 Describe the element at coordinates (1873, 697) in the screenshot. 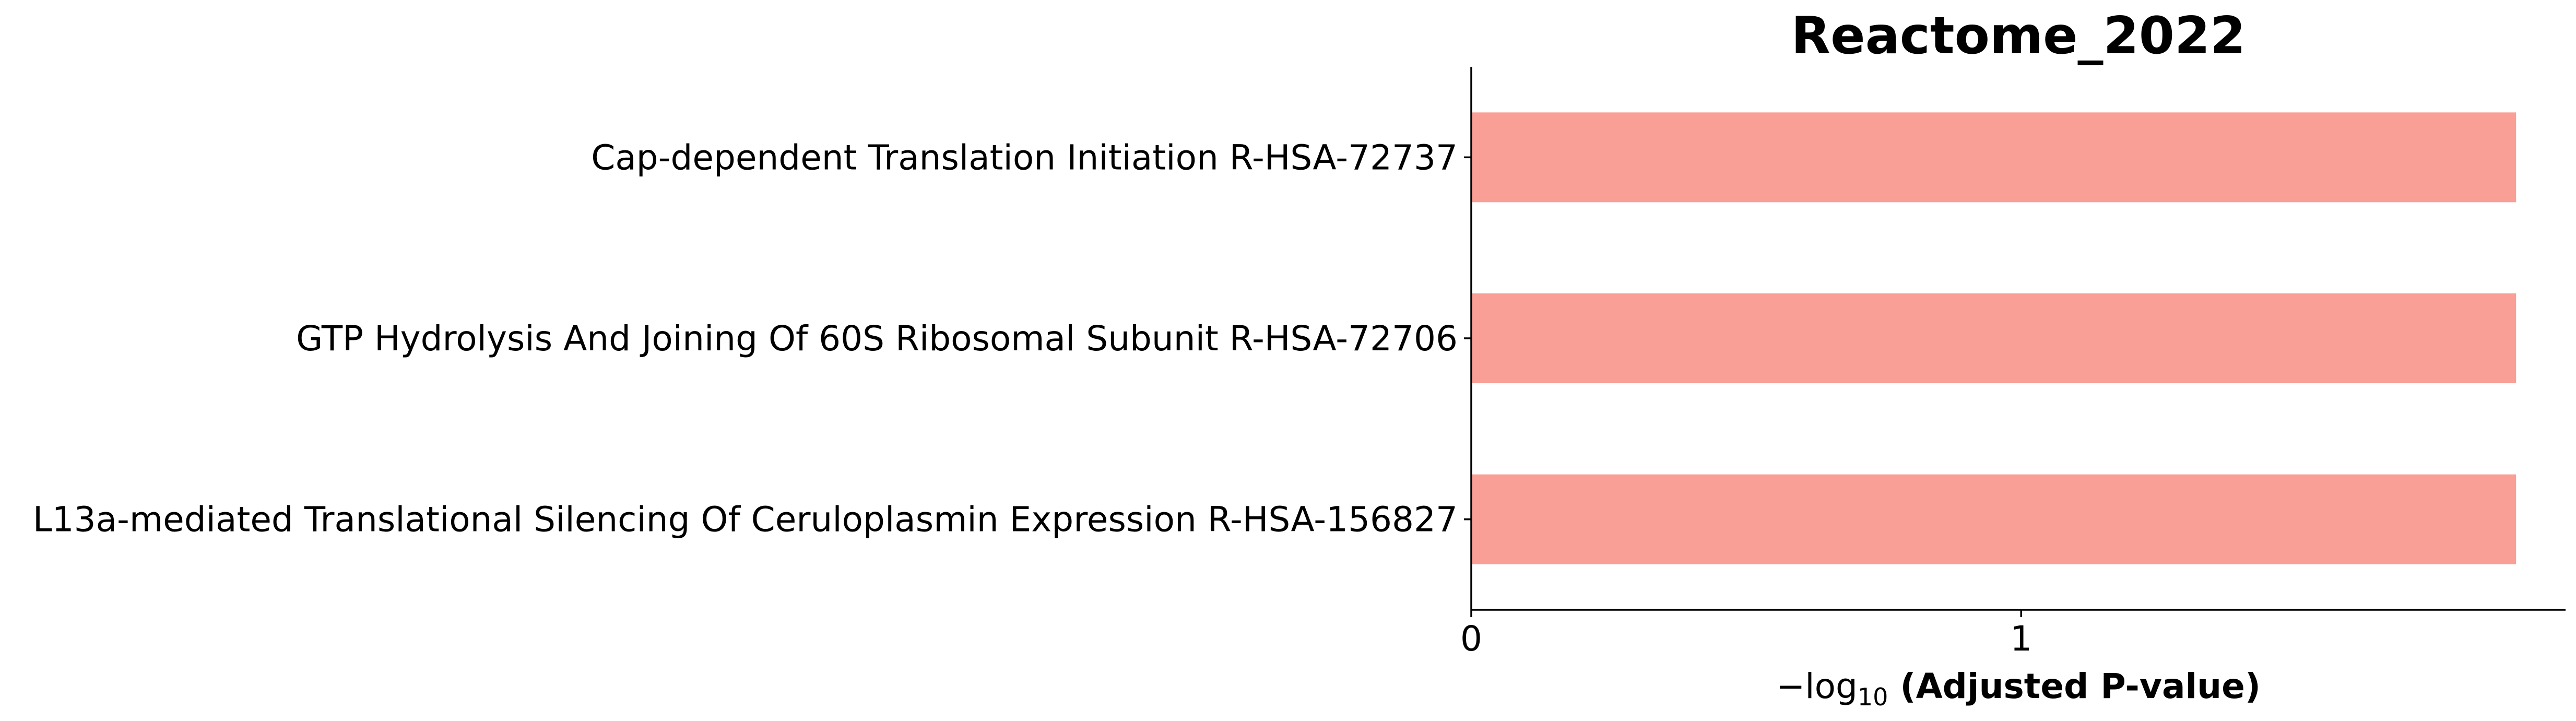

I see `x-axis-label-subscript: 10` at that location.